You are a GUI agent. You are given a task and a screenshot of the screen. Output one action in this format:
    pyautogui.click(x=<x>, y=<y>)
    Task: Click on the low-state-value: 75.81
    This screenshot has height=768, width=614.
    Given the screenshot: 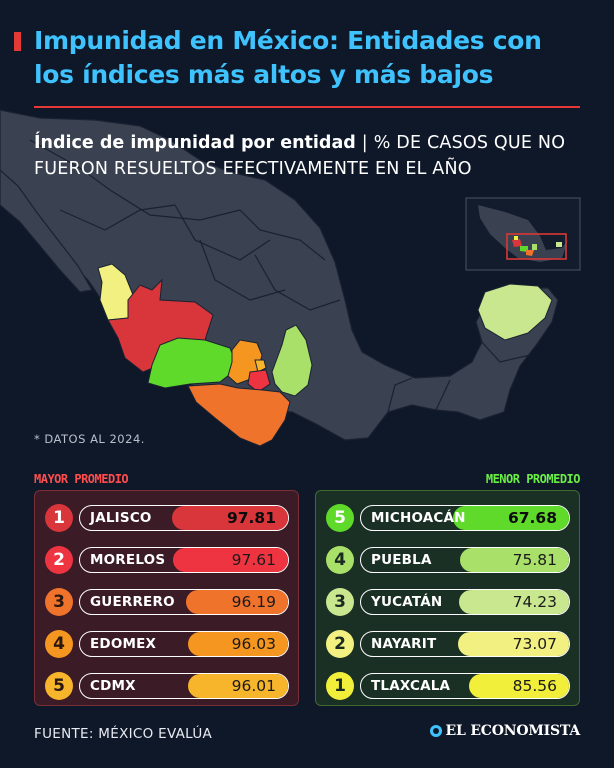 What is the action you would take?
    pyautogui.click(x=534, y=560)
    